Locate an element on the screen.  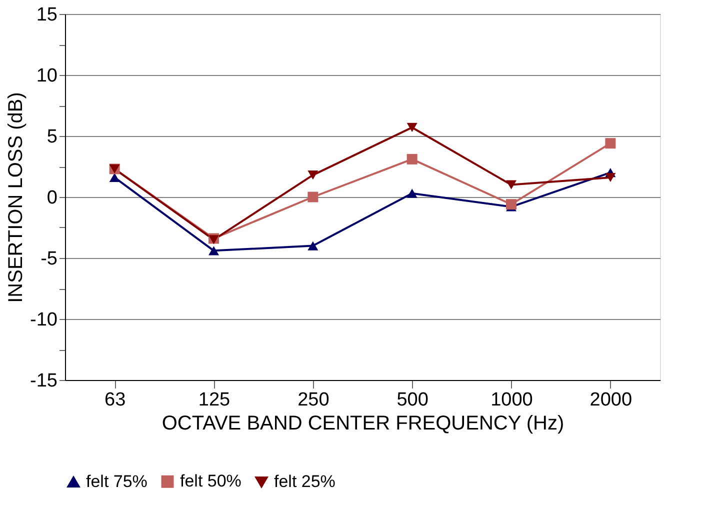
x-tick-label: 250 is located at coordinates (314, 400).